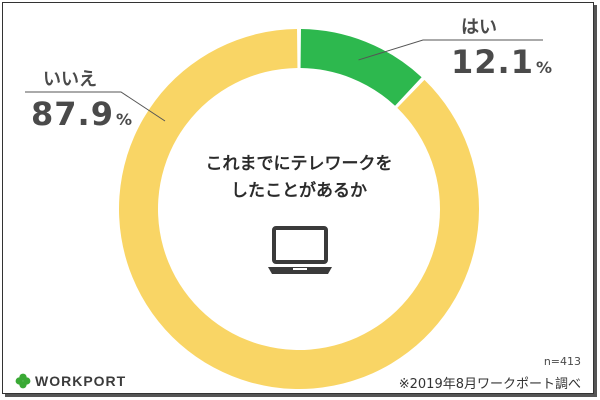 The image size is (600, 400). I want to click on chart-title: これまでにテレワークを したことがあるか, so click(299, 177).